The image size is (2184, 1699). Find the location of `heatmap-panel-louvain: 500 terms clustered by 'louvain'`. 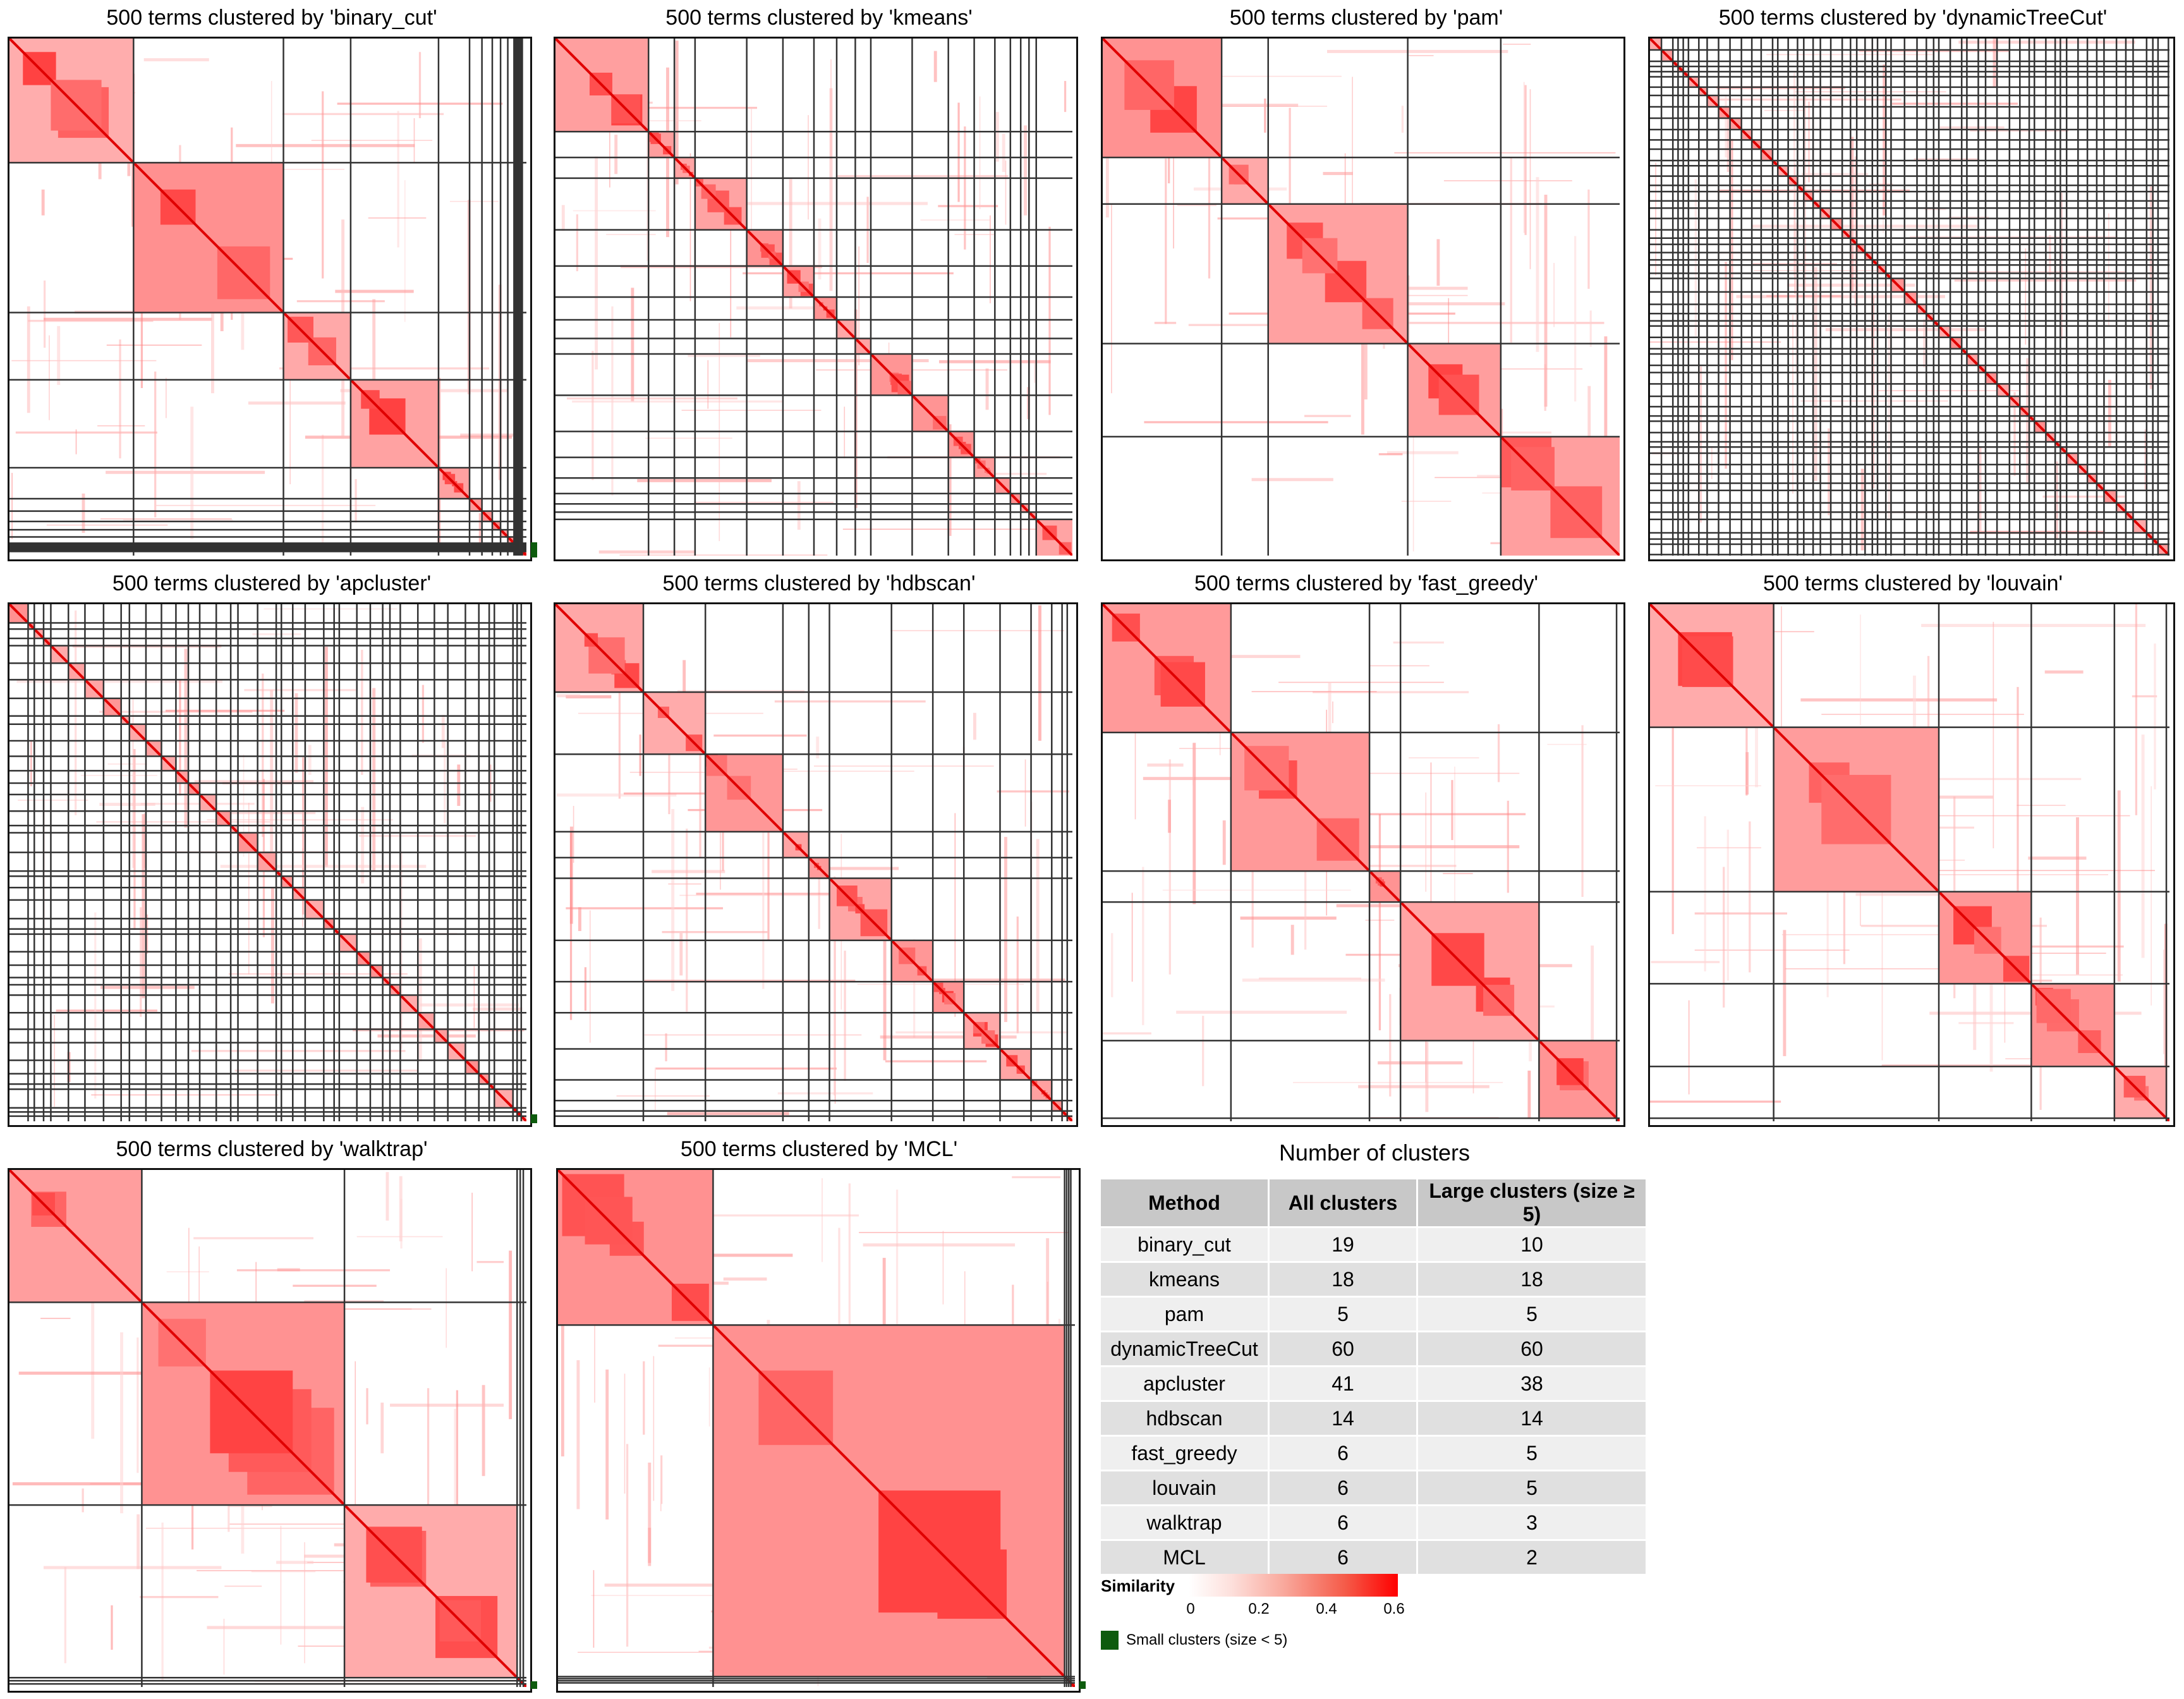

heatmap-panel-louvain: 500 terms clustered by 'louvain' is located at coordinates (1913, 847).